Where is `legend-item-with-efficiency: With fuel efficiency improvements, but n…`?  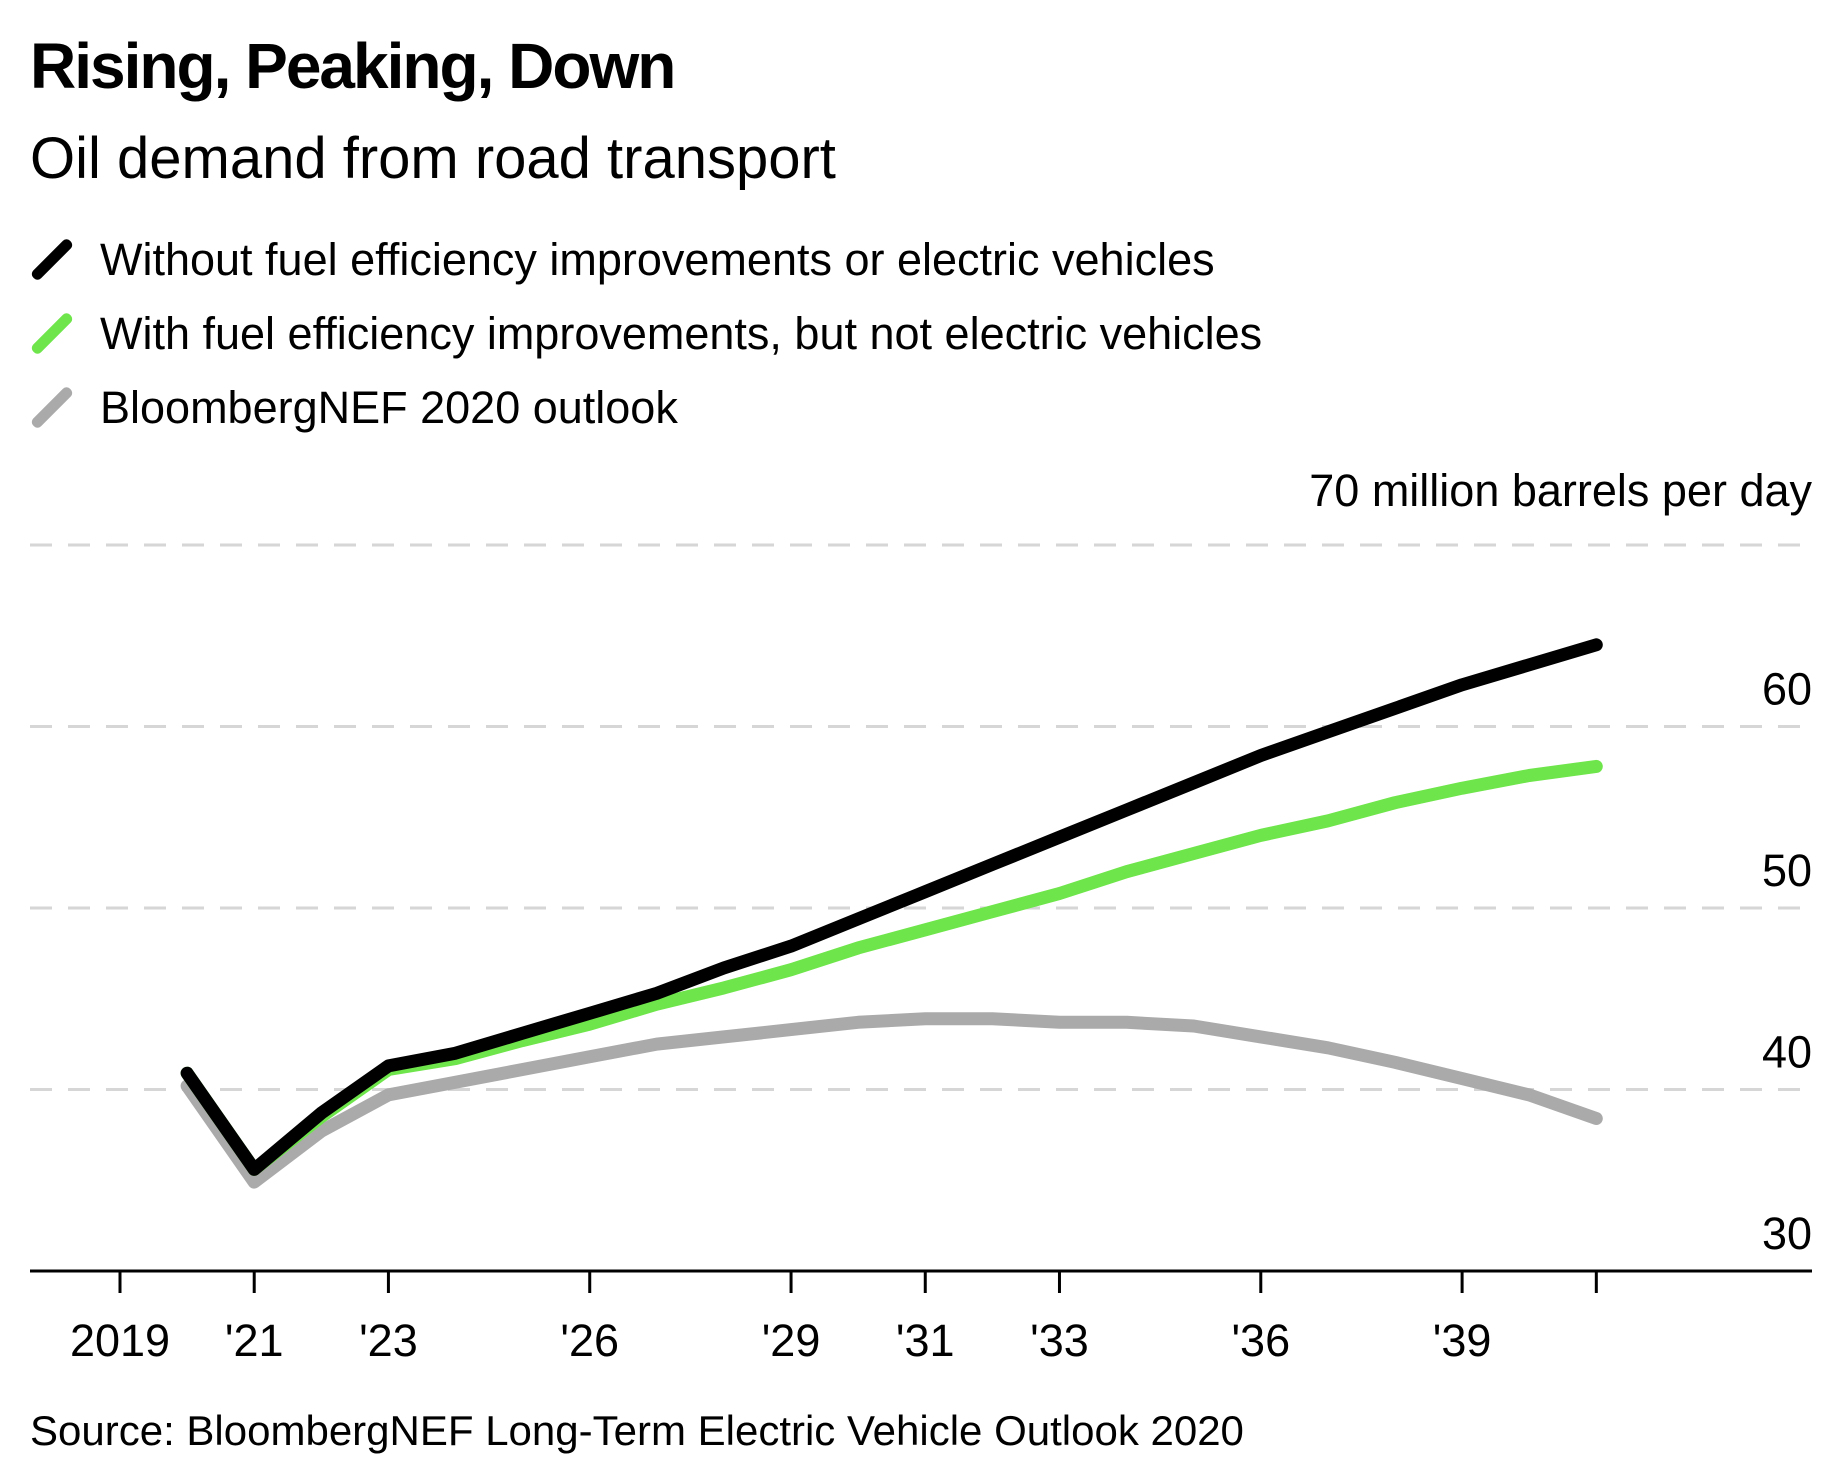
legend-item-with-efficiency: With fuel efficiency improvements, but n… is located at coordinates (646, 333).